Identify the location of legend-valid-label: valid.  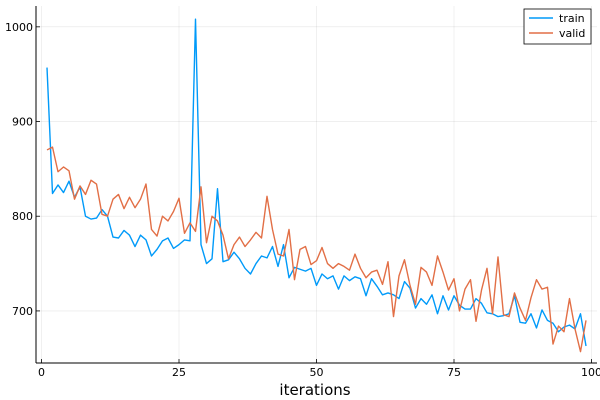
(572, 33).